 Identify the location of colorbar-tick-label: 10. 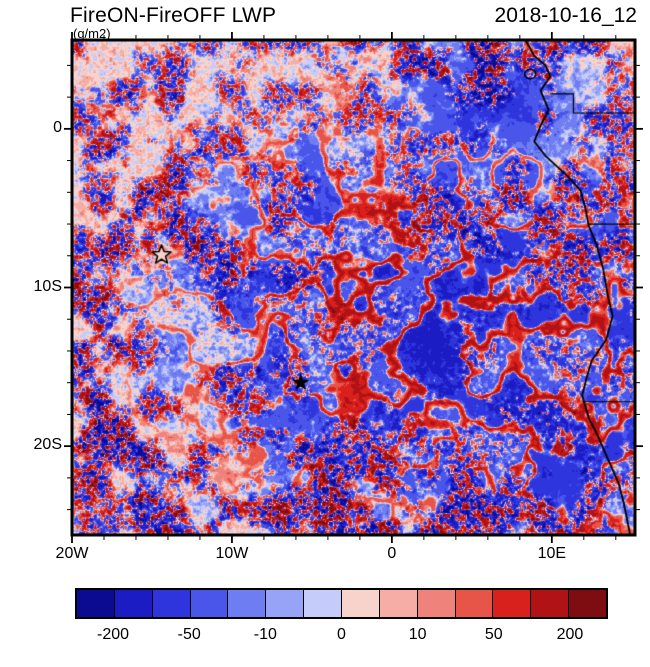
(417, 634).